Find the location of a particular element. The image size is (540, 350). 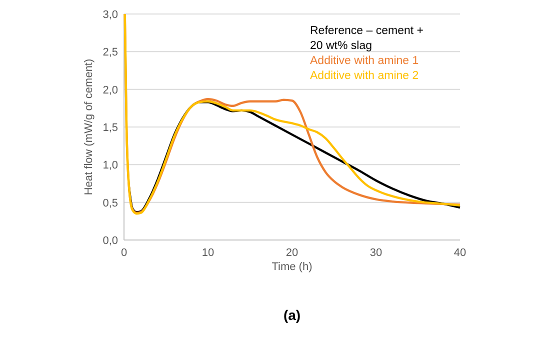

text: Additive with amine 2 is located at coordinates (364, 76).